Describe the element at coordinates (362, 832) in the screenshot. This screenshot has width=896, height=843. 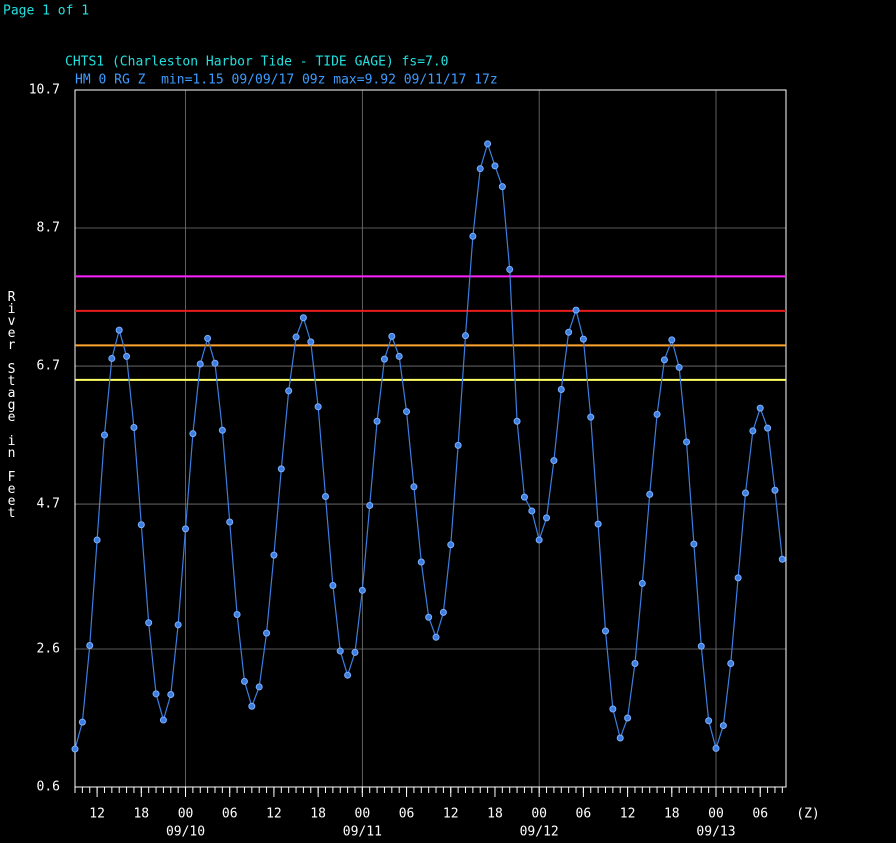
I see `date-label: 09/11` at that location.